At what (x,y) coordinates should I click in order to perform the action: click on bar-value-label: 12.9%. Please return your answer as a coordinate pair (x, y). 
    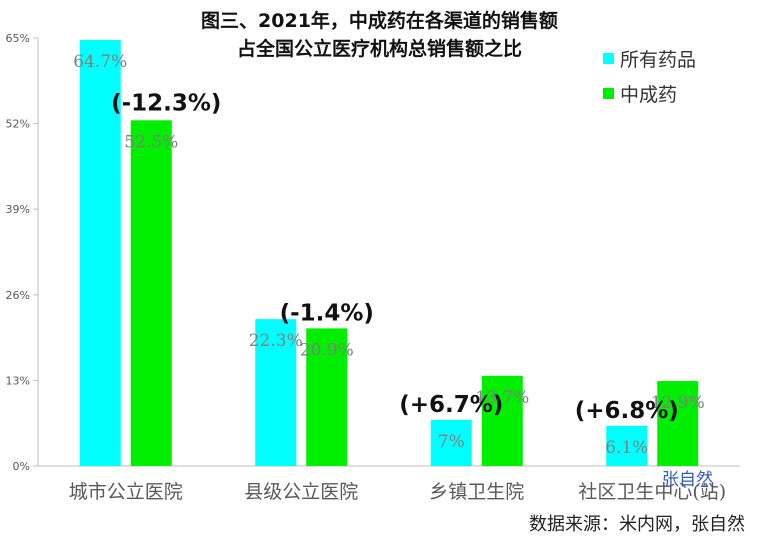
    Looking at the image, I should click on (678, 403).